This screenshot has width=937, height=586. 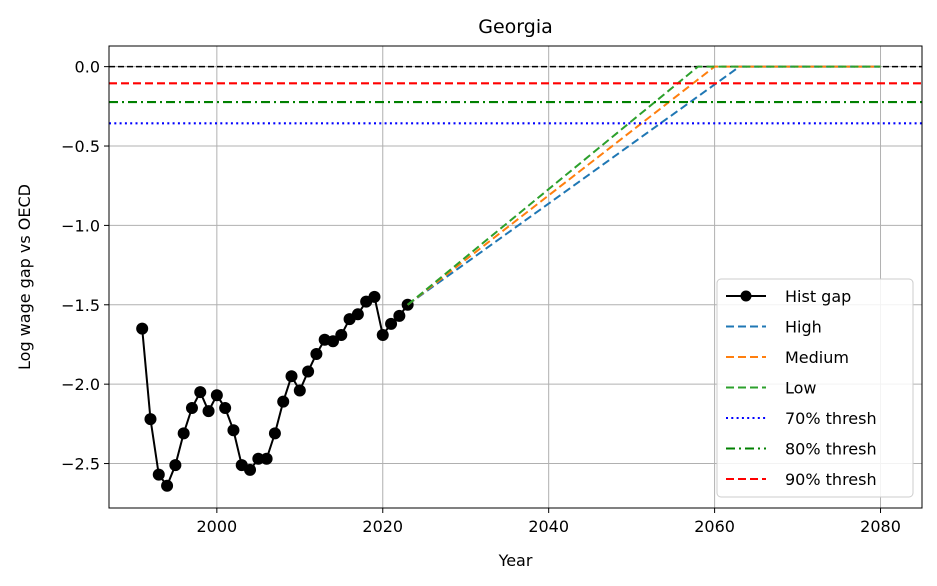 What do you see at coordinates (515, 560) in the screenshot?
I see `x-axis-title: Year` at bounding box center [515, 560].